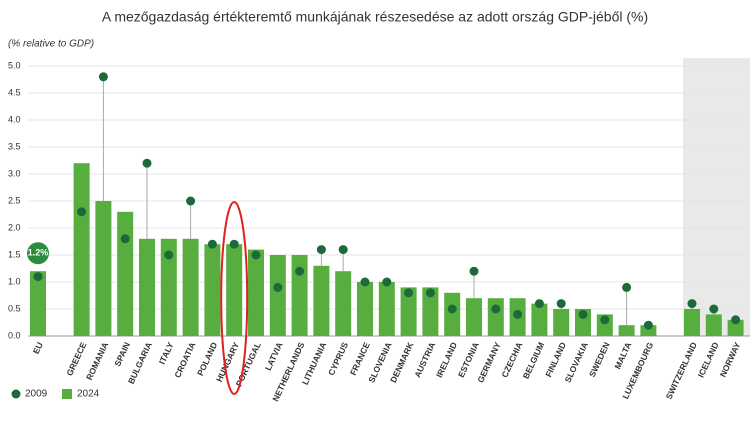  I want to click on value-label: 1.2%, so click(38, 253).